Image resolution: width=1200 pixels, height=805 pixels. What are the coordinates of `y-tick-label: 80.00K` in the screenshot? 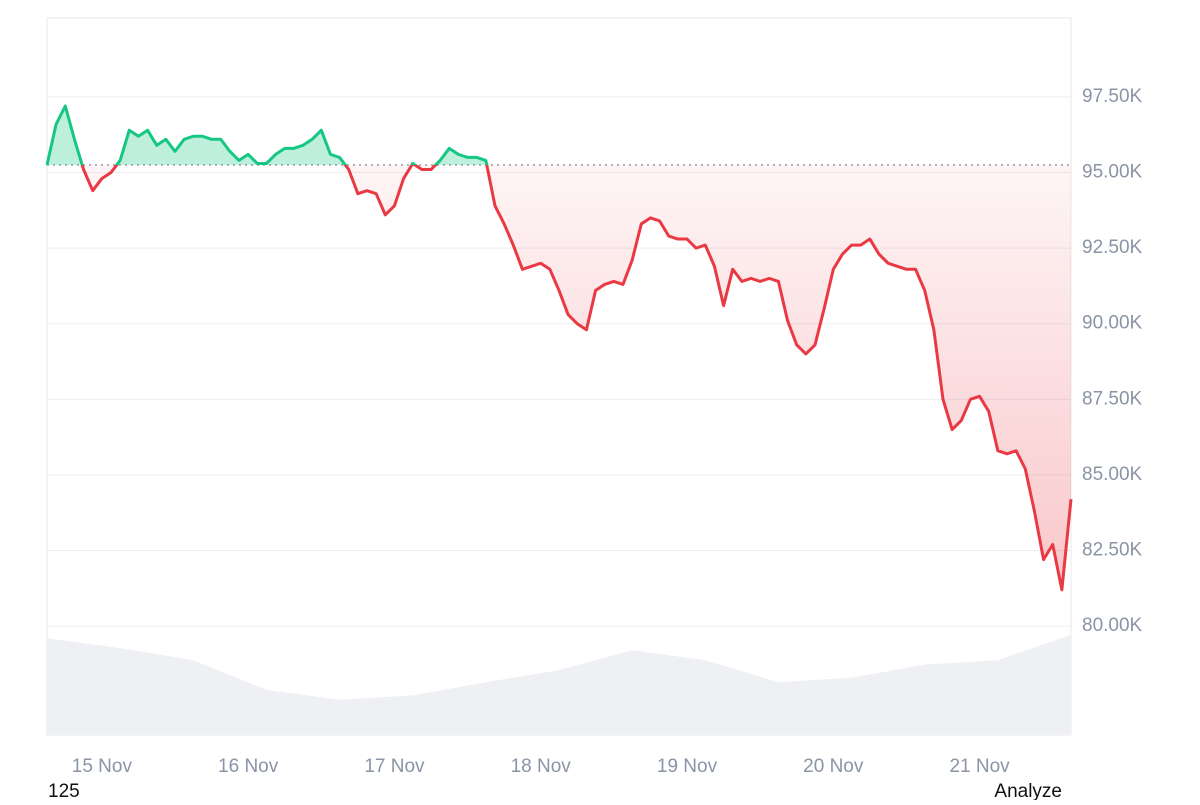 It's located at (1112, 625).